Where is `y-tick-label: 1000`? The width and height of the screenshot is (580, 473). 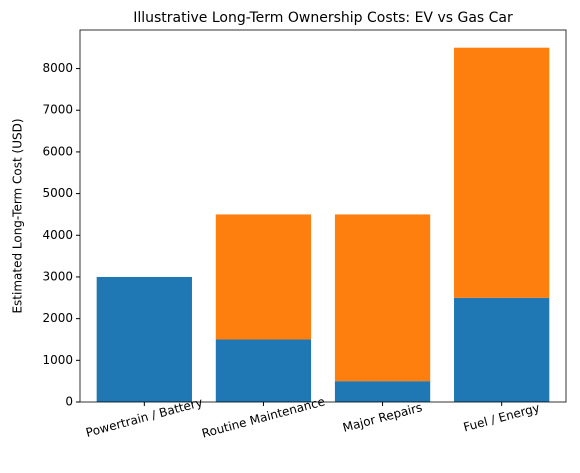 y-tick-label: 1000 is located at coordinates (57, 360).